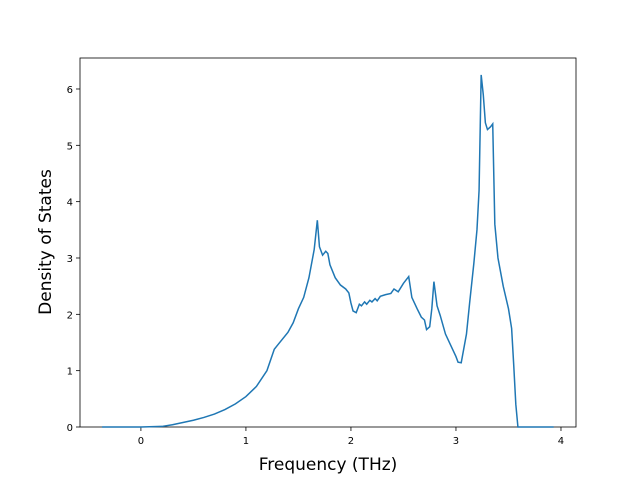 The height and width of the screenshot is (480, 640). I want to click on y-tick-label: 1, so click(70, 372).